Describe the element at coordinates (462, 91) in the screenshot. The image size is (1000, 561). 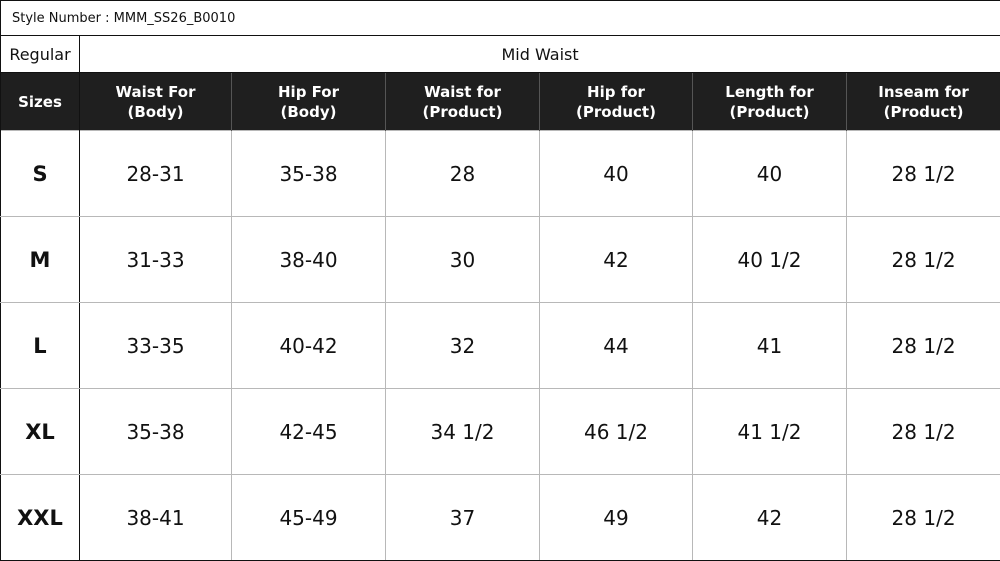
I see `header-waist-product-line1: Waist for` at that location.